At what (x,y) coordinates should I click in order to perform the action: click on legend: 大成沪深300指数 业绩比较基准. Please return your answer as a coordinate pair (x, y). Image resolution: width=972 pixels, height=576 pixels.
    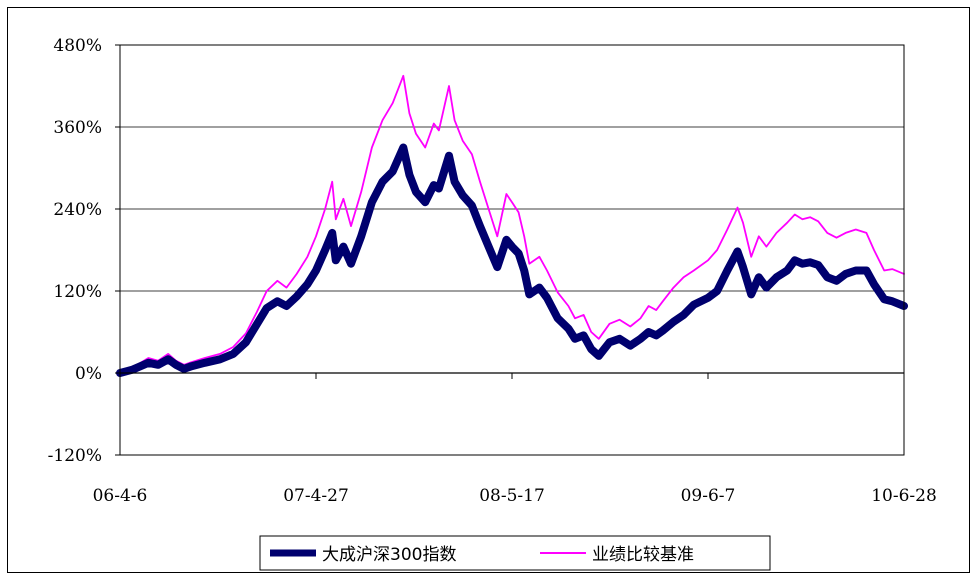
    Looking at the image, I should click on (515, 553).